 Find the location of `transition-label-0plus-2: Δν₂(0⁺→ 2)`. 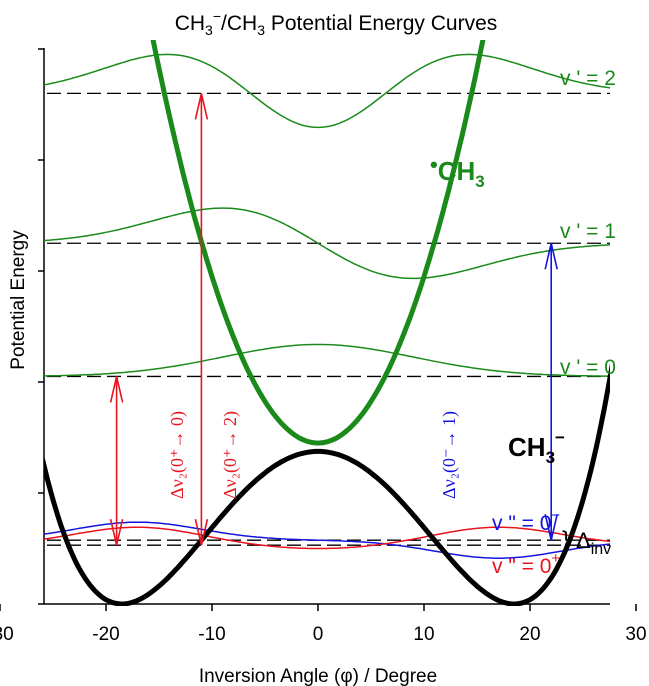

transition-label-0plus-2: Δν₂(0⁺→ 2) is located at coordinates (230, 455).